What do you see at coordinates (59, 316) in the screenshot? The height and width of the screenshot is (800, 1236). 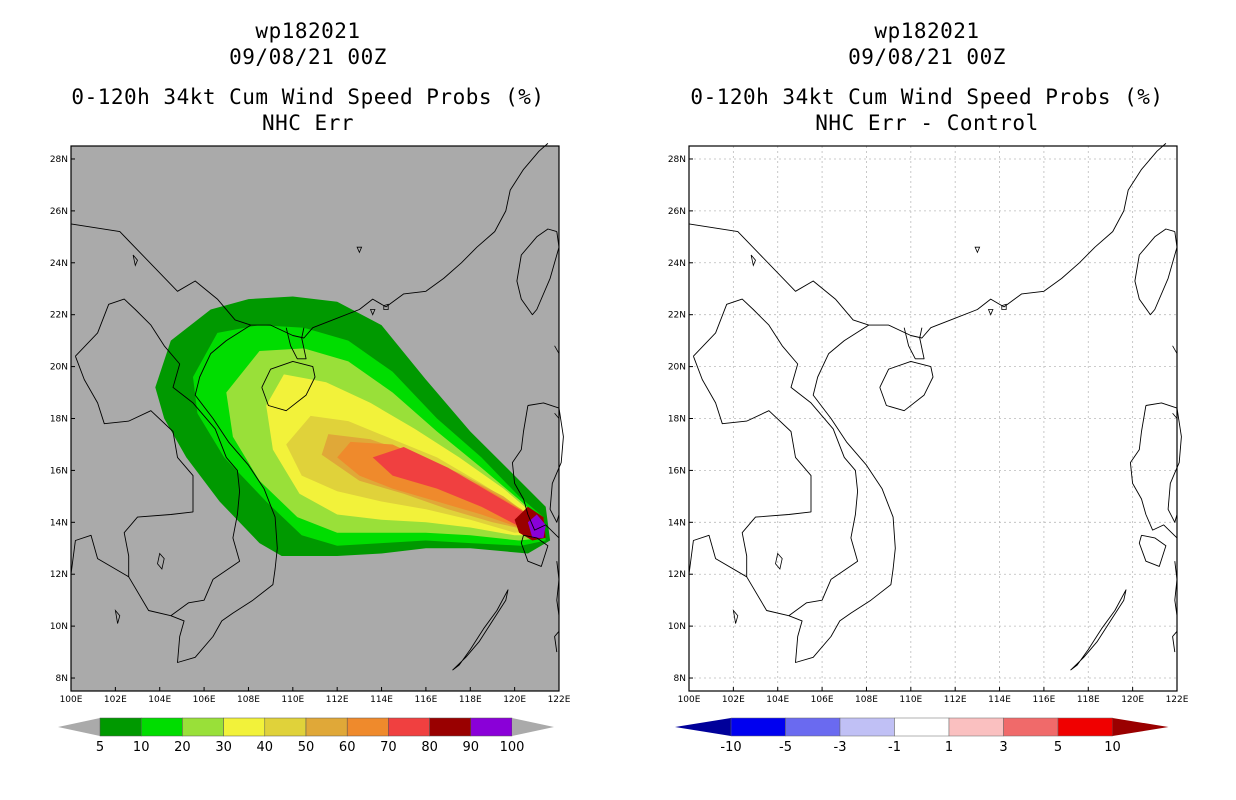 I see `left-y-tick-label: 22N` at bounding box center [59, 316].